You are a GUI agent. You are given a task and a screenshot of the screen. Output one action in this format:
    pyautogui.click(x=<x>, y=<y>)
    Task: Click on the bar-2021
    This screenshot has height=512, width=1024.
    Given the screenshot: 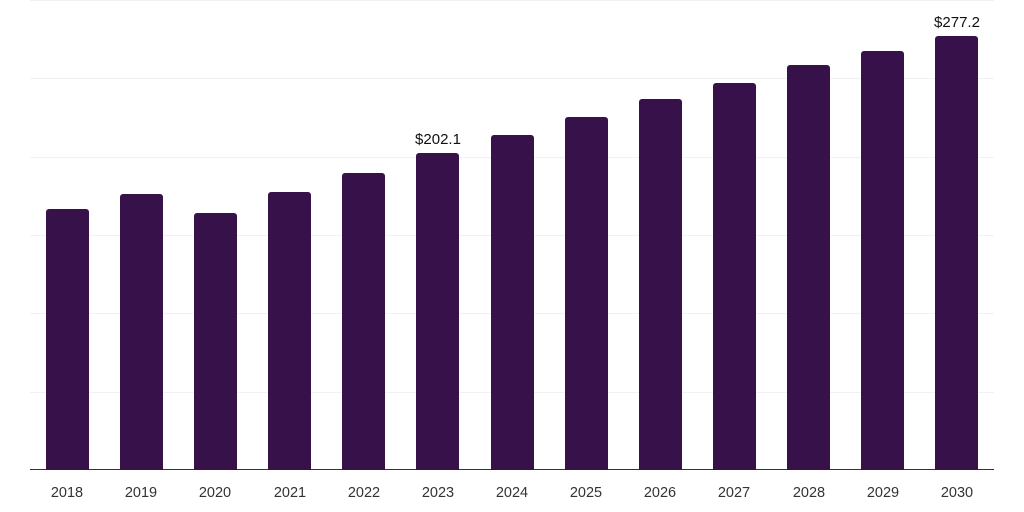 What is the action you would take?
    pyautogui.click(x=289, y=331)
    